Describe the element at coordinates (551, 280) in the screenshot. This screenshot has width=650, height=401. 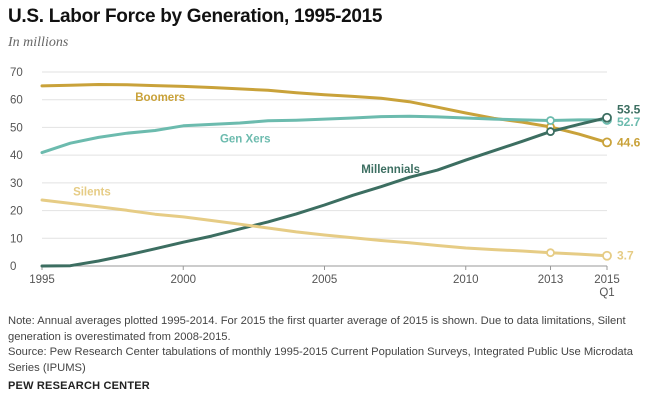
I see `x-tick-label-2013: 2013` at that location.